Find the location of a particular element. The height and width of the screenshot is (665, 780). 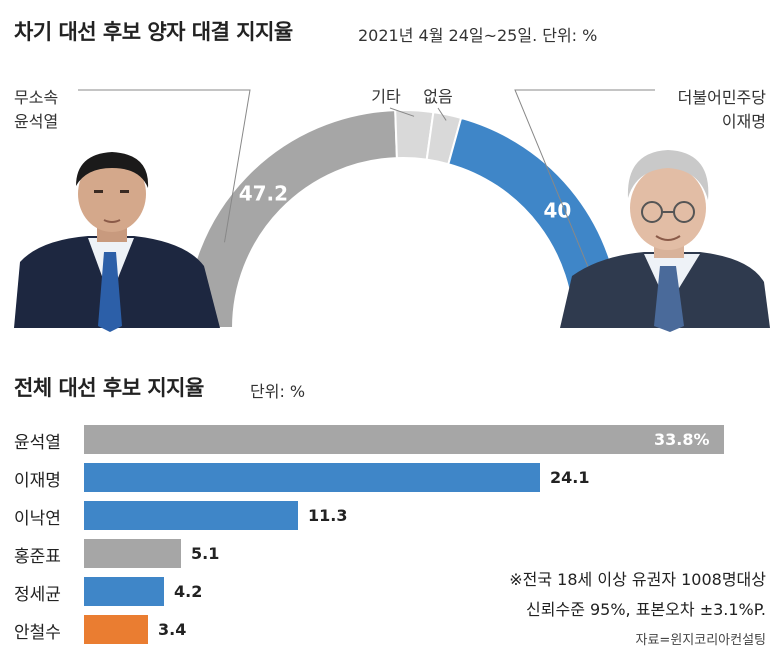

right-candidate-portrait is located at coordinates (665, 241).